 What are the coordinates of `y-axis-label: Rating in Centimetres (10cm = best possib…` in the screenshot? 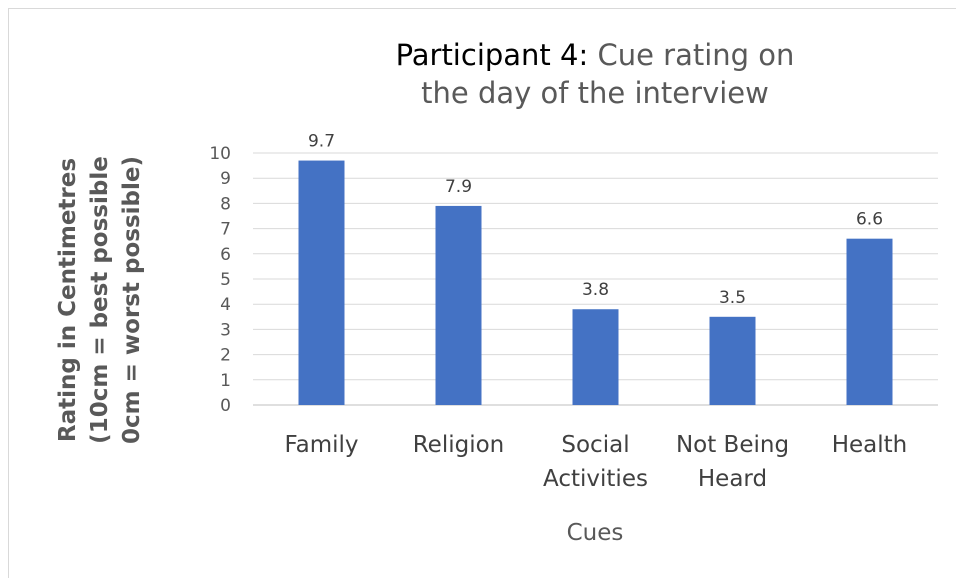 It's located at (100, 300).